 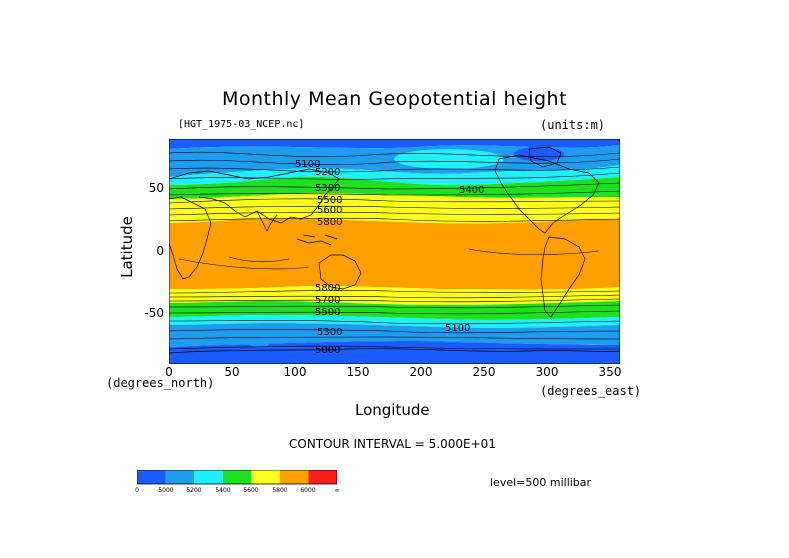 What do you see at coordinates (394, 335) in the screenshot?
I see `band-blue-south` at bounding box center [394, 335].